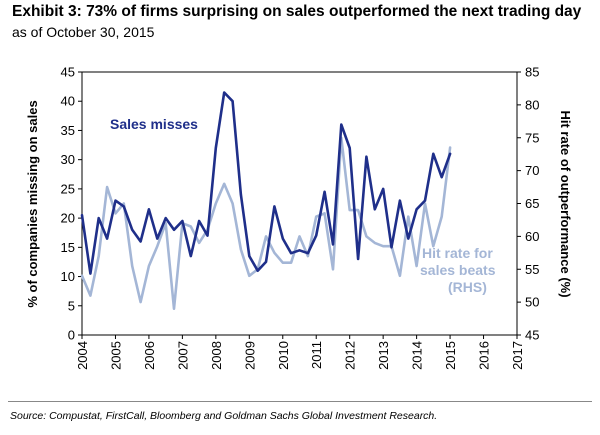  What do you see at coordinates (565, 203) in the screenshot?
I see `y-axis-right-title: Hit rate of outperformance (%)` at bounding box center [565, 203].